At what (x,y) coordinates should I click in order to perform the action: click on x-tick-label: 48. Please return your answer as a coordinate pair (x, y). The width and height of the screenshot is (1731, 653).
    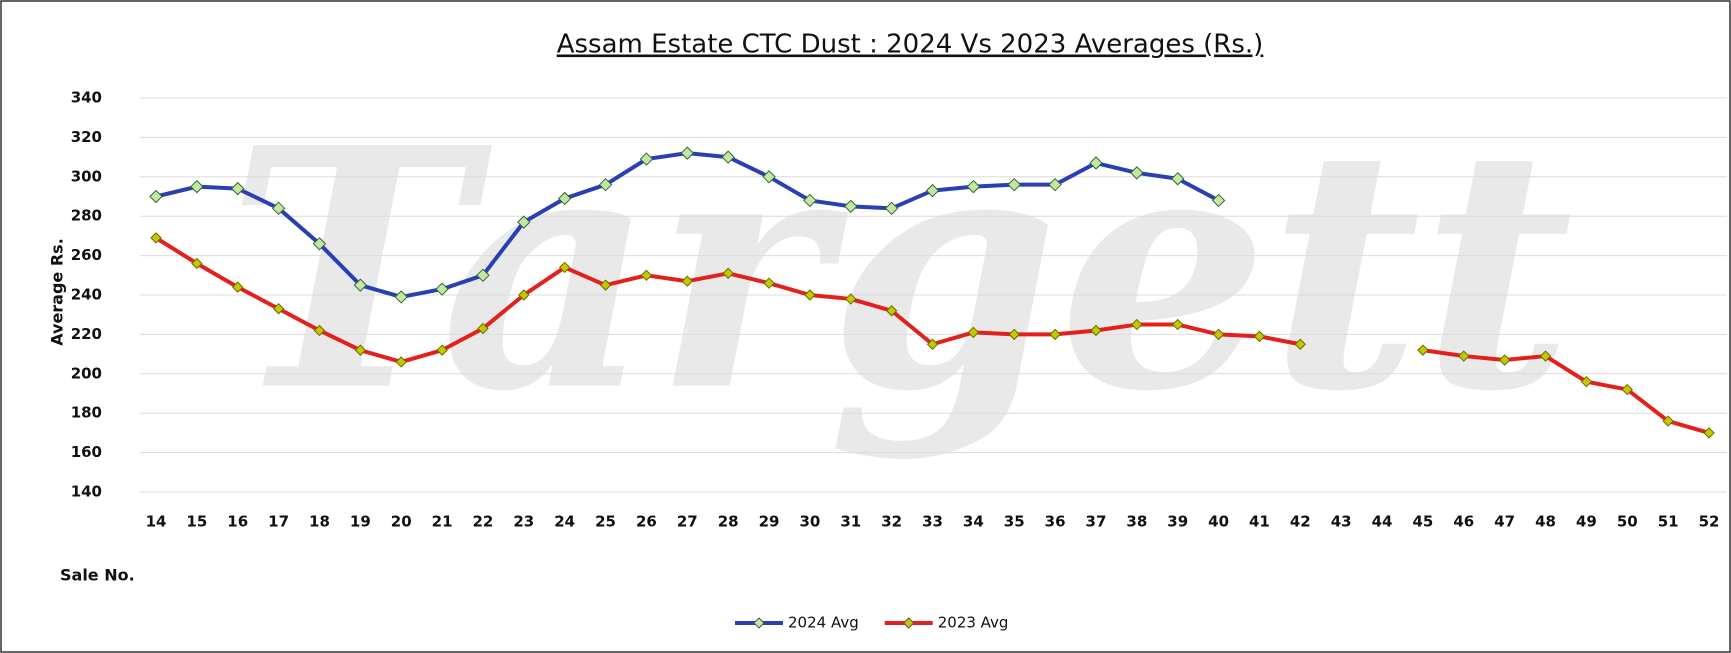
    Looking at the image, I should click on (1545, 522).